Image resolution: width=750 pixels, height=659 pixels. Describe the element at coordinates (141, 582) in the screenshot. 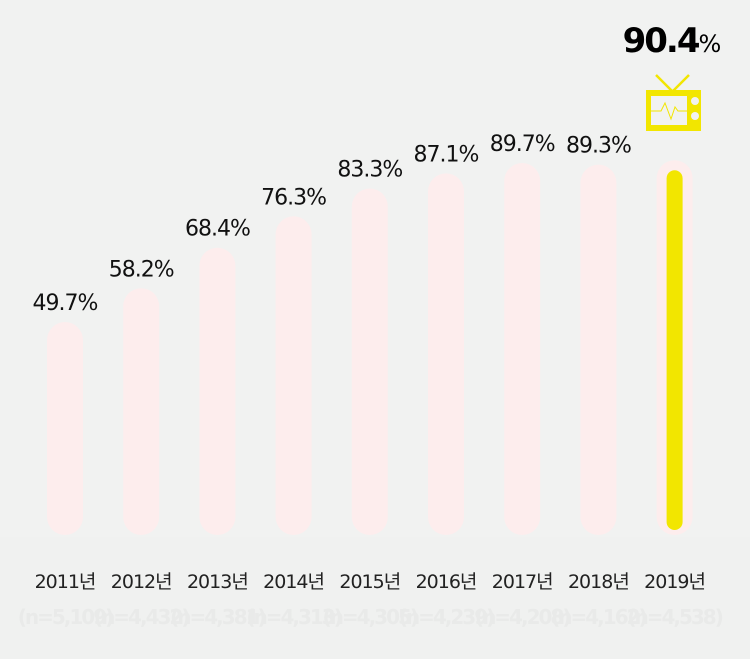

I see `year-label: 2012년` at that location.